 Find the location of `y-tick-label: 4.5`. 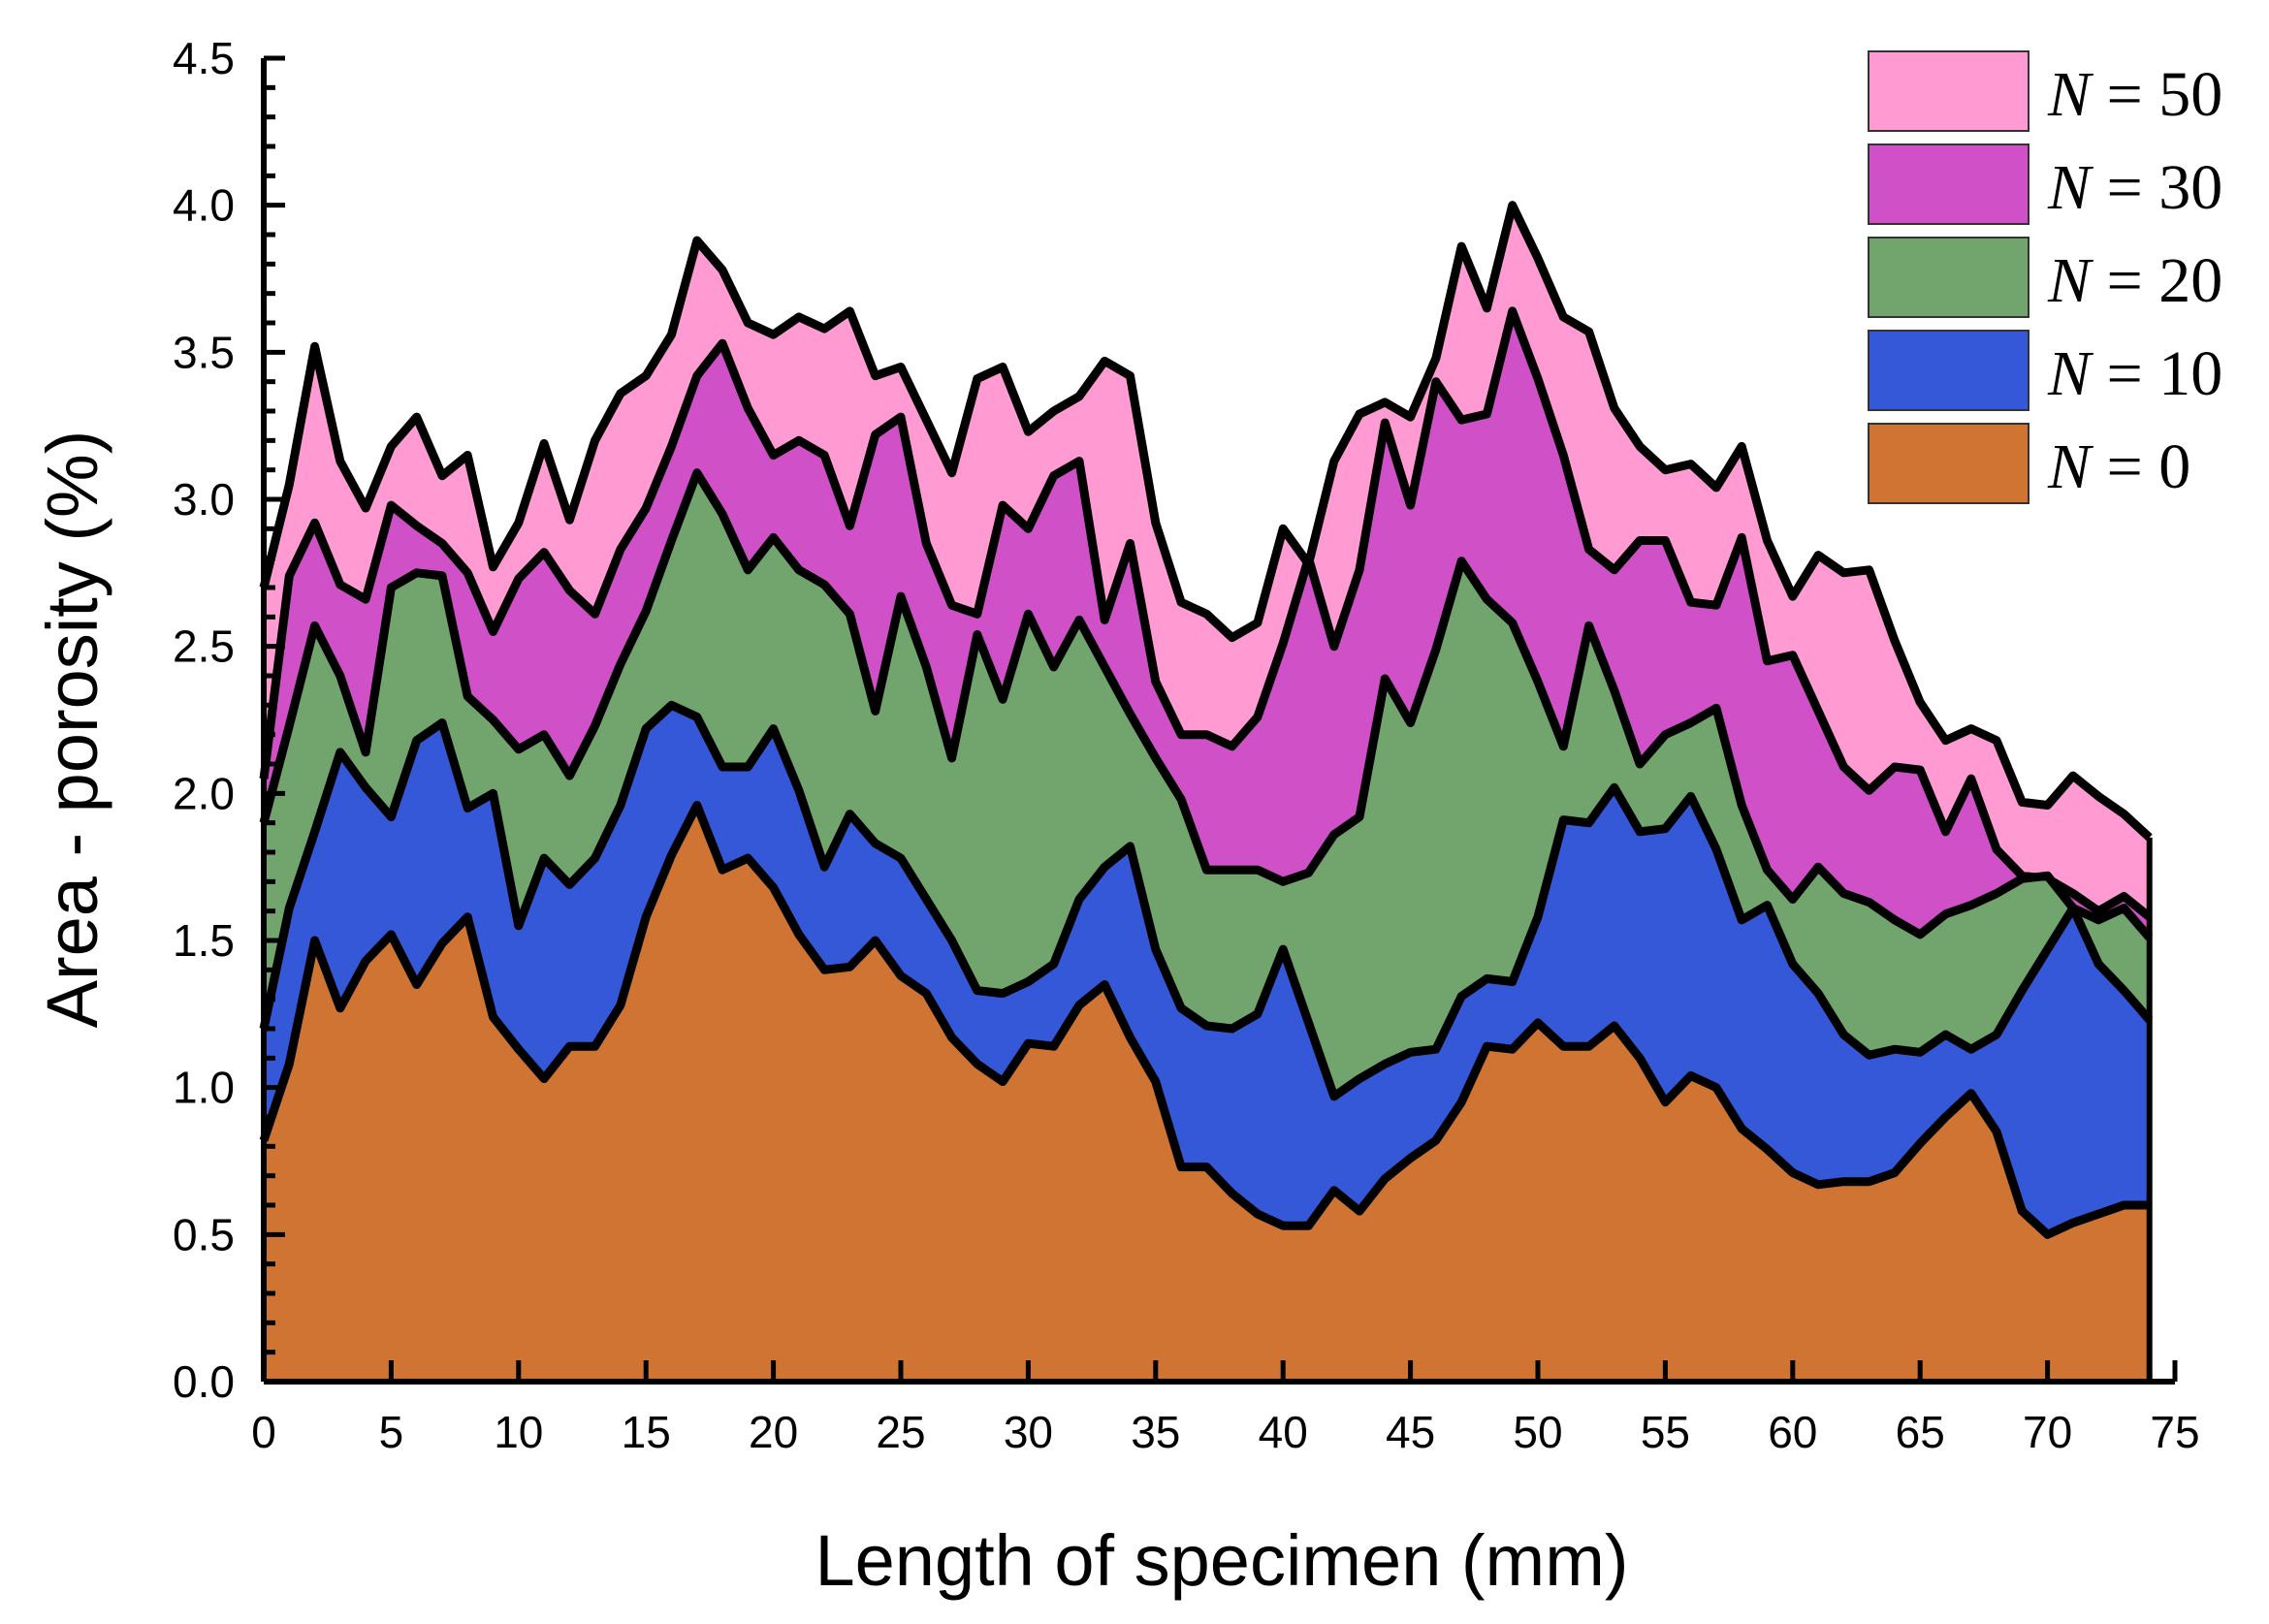

y-tick-label: 4.5 is located at coordinates (204, 58).